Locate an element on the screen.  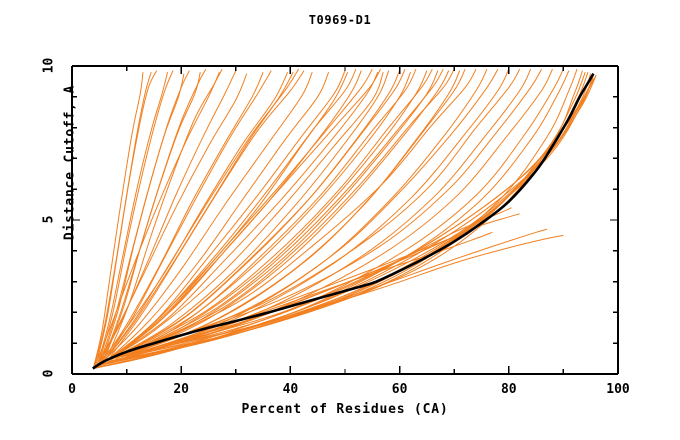
y-tick-label: 0 is located at coordinates (49, 373).